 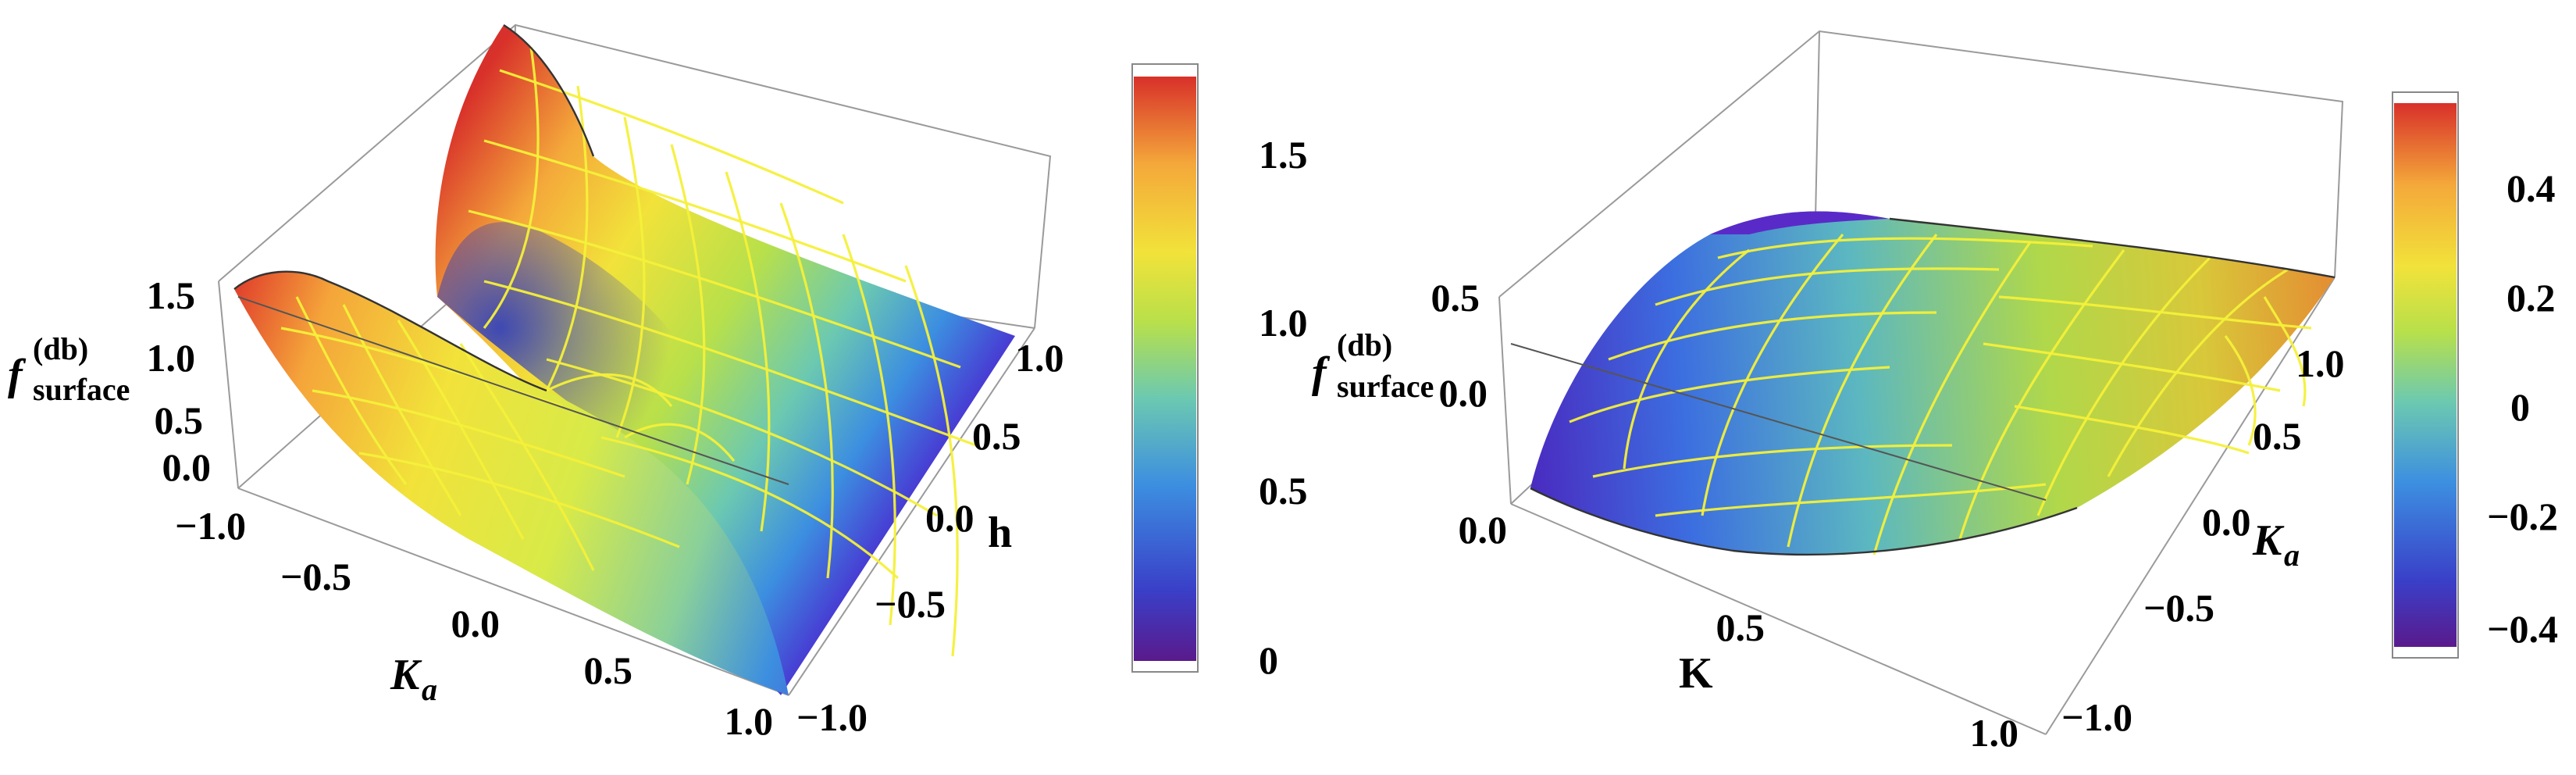 I want to click on left-x-tick-0: −1.0, so click(x=210, y=526).